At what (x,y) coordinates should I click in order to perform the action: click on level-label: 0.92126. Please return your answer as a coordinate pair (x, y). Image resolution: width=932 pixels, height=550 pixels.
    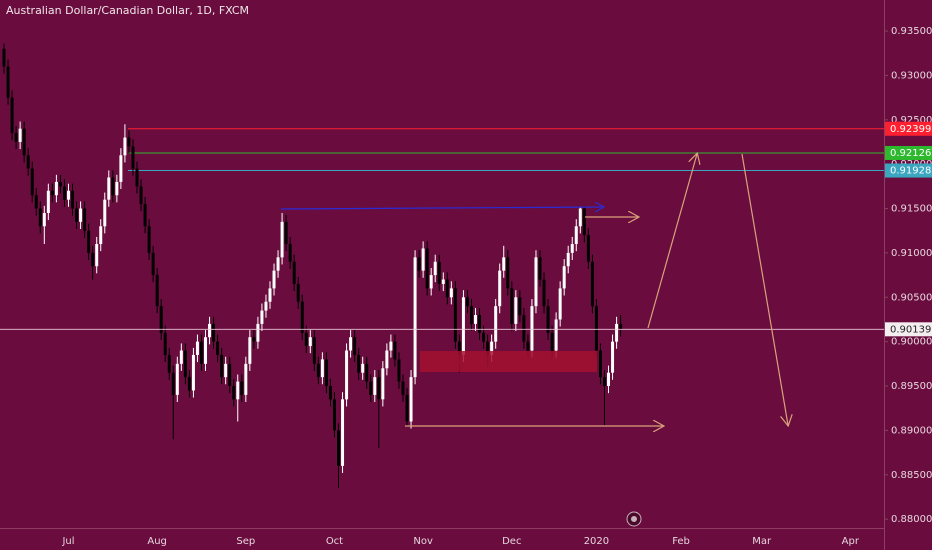
    Looking at the image, I should click on (910, 153).